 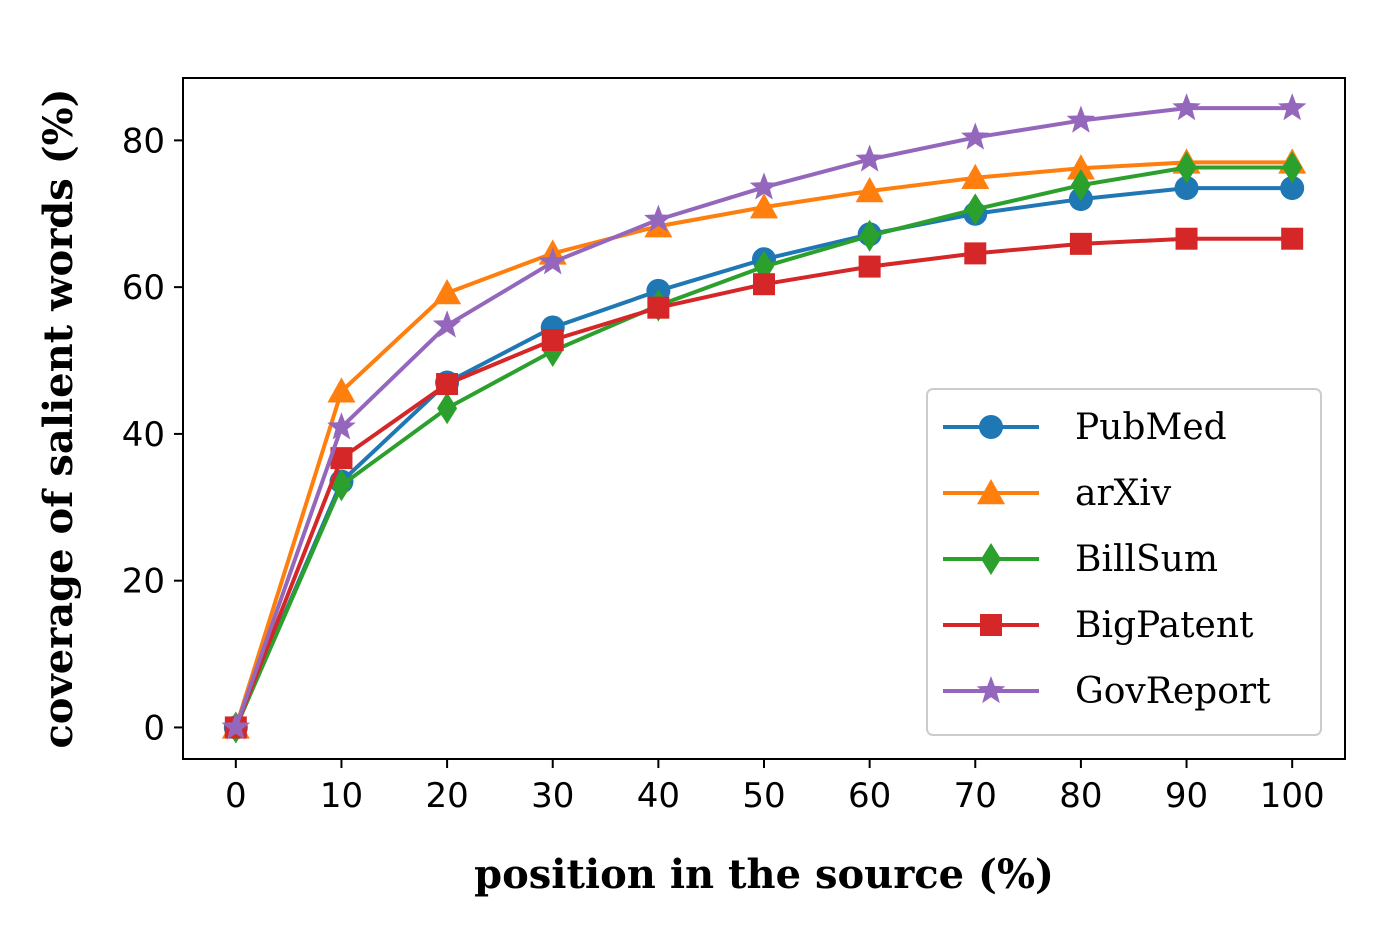 I want to click on x-tick-label: 20, so click(x=446, y=796).